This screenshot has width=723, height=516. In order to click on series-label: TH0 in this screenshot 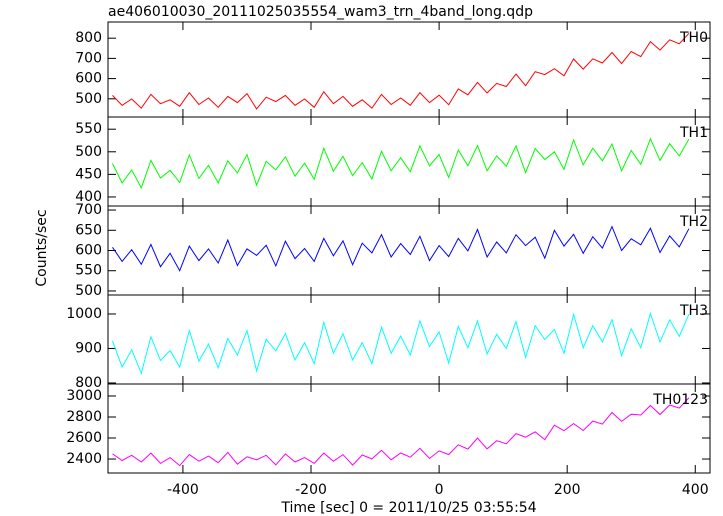, I will do `click(693, 38)`.